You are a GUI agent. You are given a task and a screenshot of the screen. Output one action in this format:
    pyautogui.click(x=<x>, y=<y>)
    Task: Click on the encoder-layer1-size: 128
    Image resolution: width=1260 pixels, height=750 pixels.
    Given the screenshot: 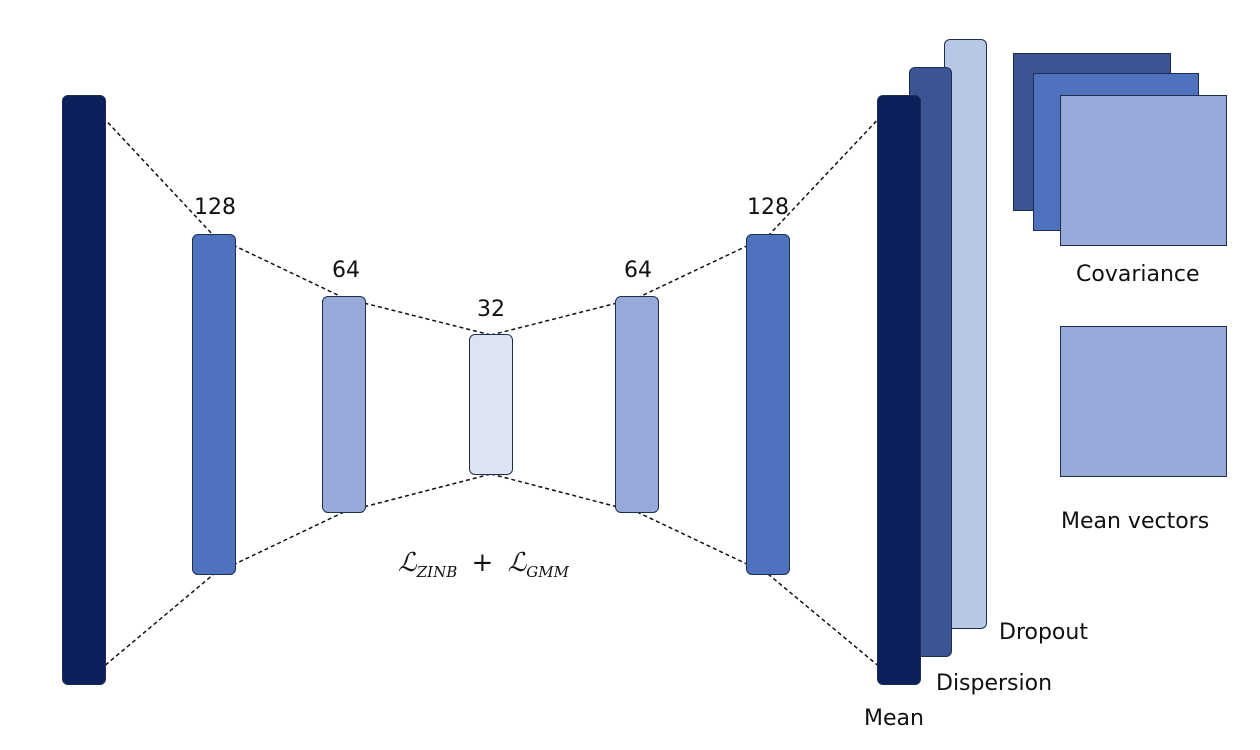 What is the action you would take?
    pyautogui.click(x=215, y=207)
    